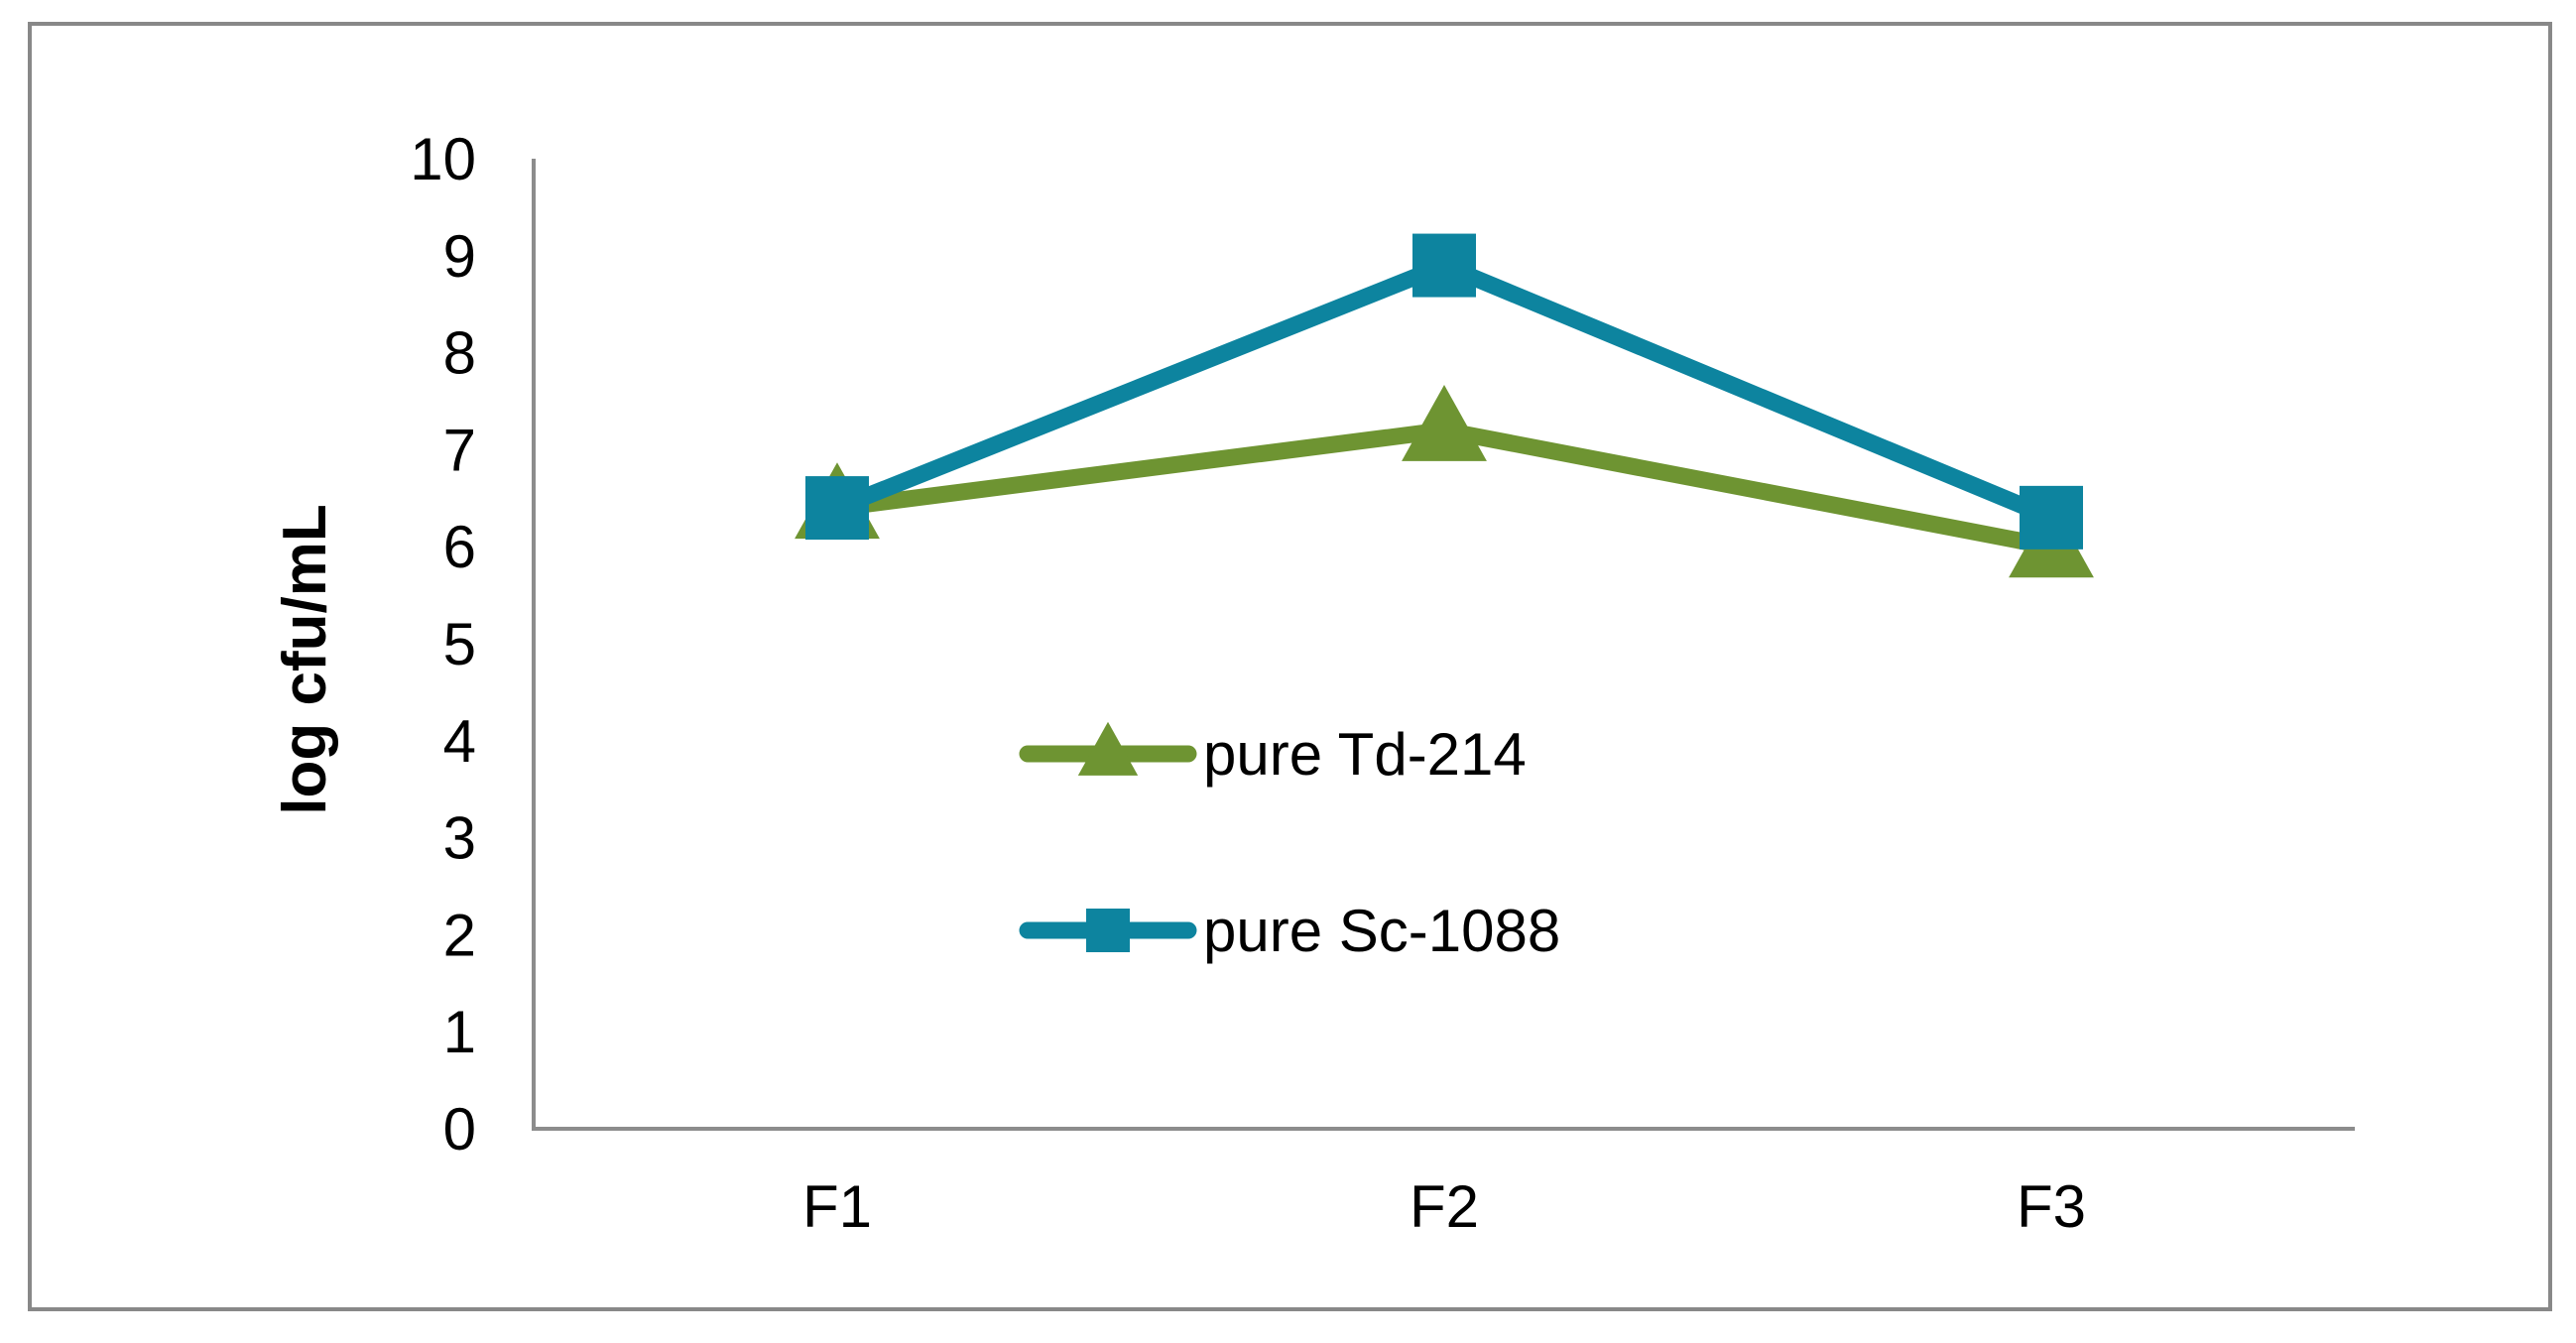 The height and width of the screenshot is (1343, 2576). I want to click on x-tick-label: F2, so click(1444, 1206).